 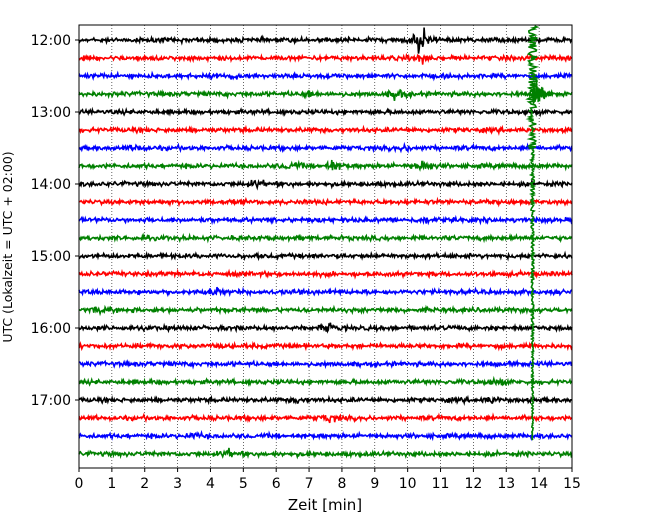 I want to click on x-tick-label: 1, so click(x=111, y=484).